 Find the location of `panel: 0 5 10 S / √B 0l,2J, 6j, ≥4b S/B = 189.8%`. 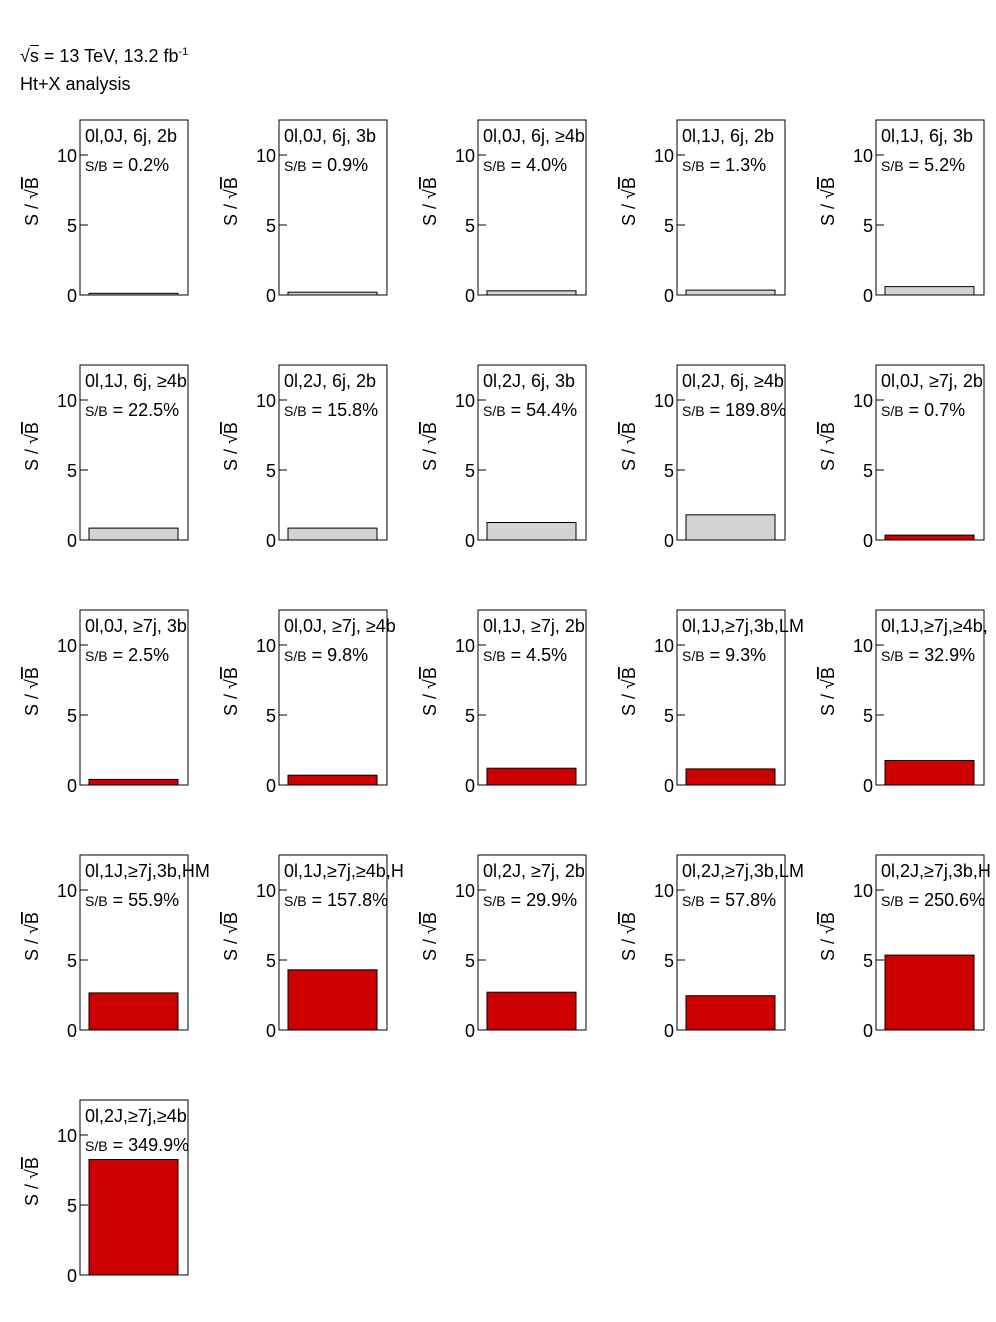

panel: 0 5 10 S / √B 0l,2J, 6j, ≥4b S/B = 189.8% is located at coordinates (702, 457).